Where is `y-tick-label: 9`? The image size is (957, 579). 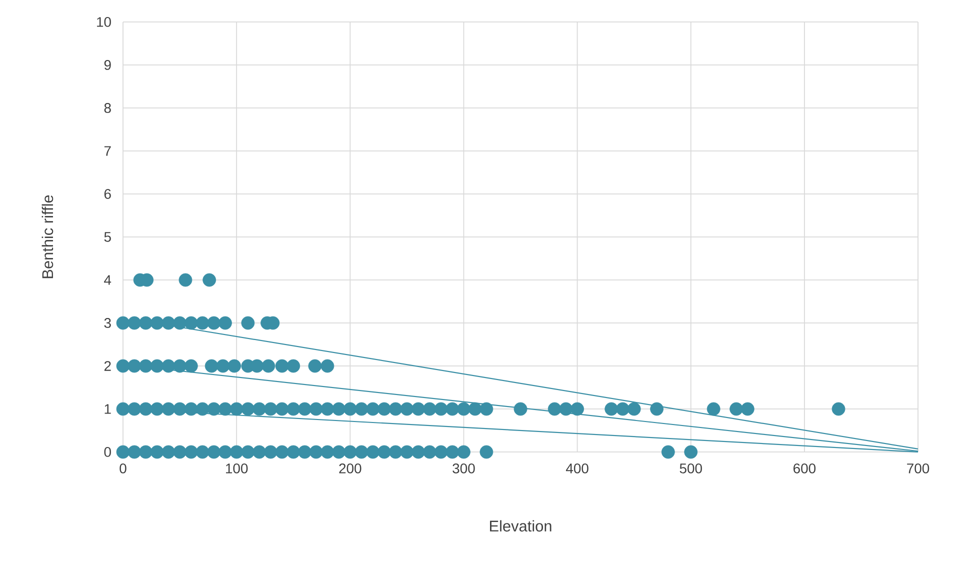
y-tick-label: 9 is located at coordinates (107, 65).